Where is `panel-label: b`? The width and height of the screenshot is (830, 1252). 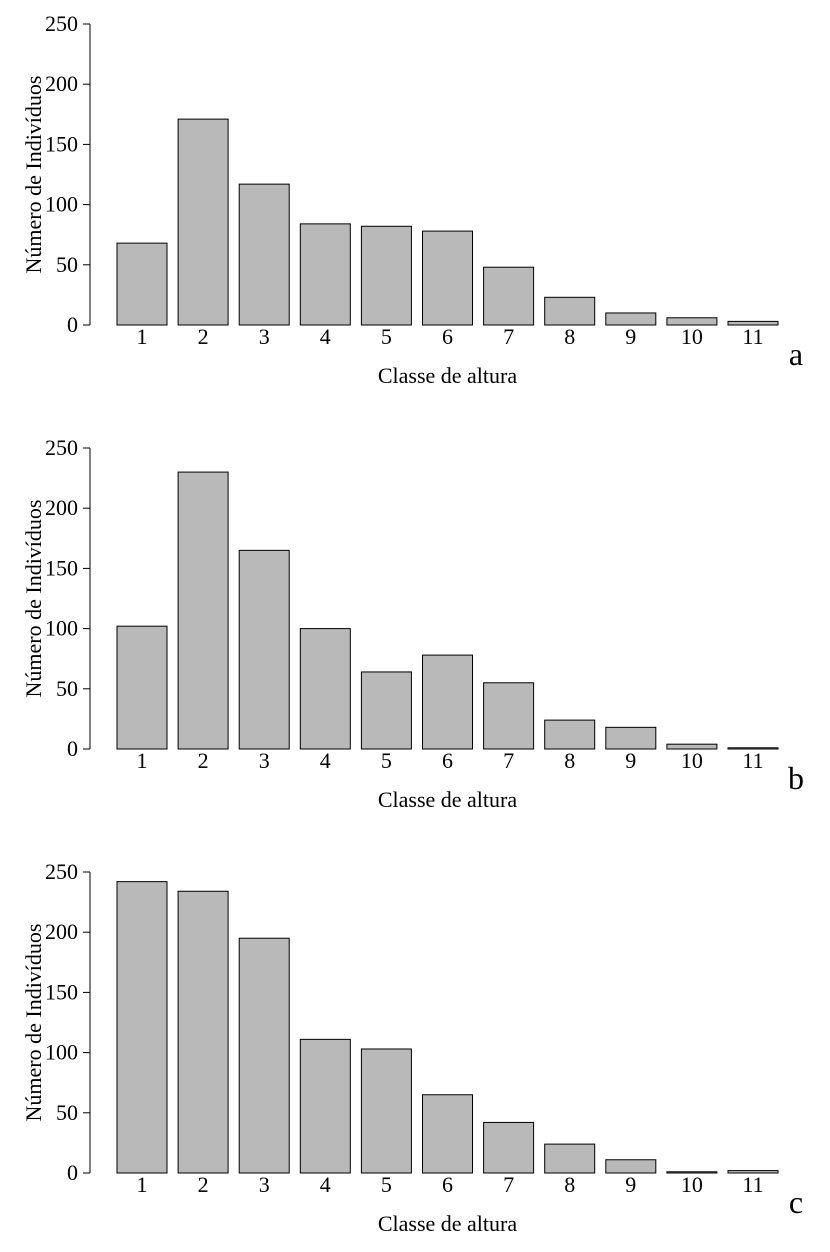
panel-label: b is located at coordinates (796, 778).